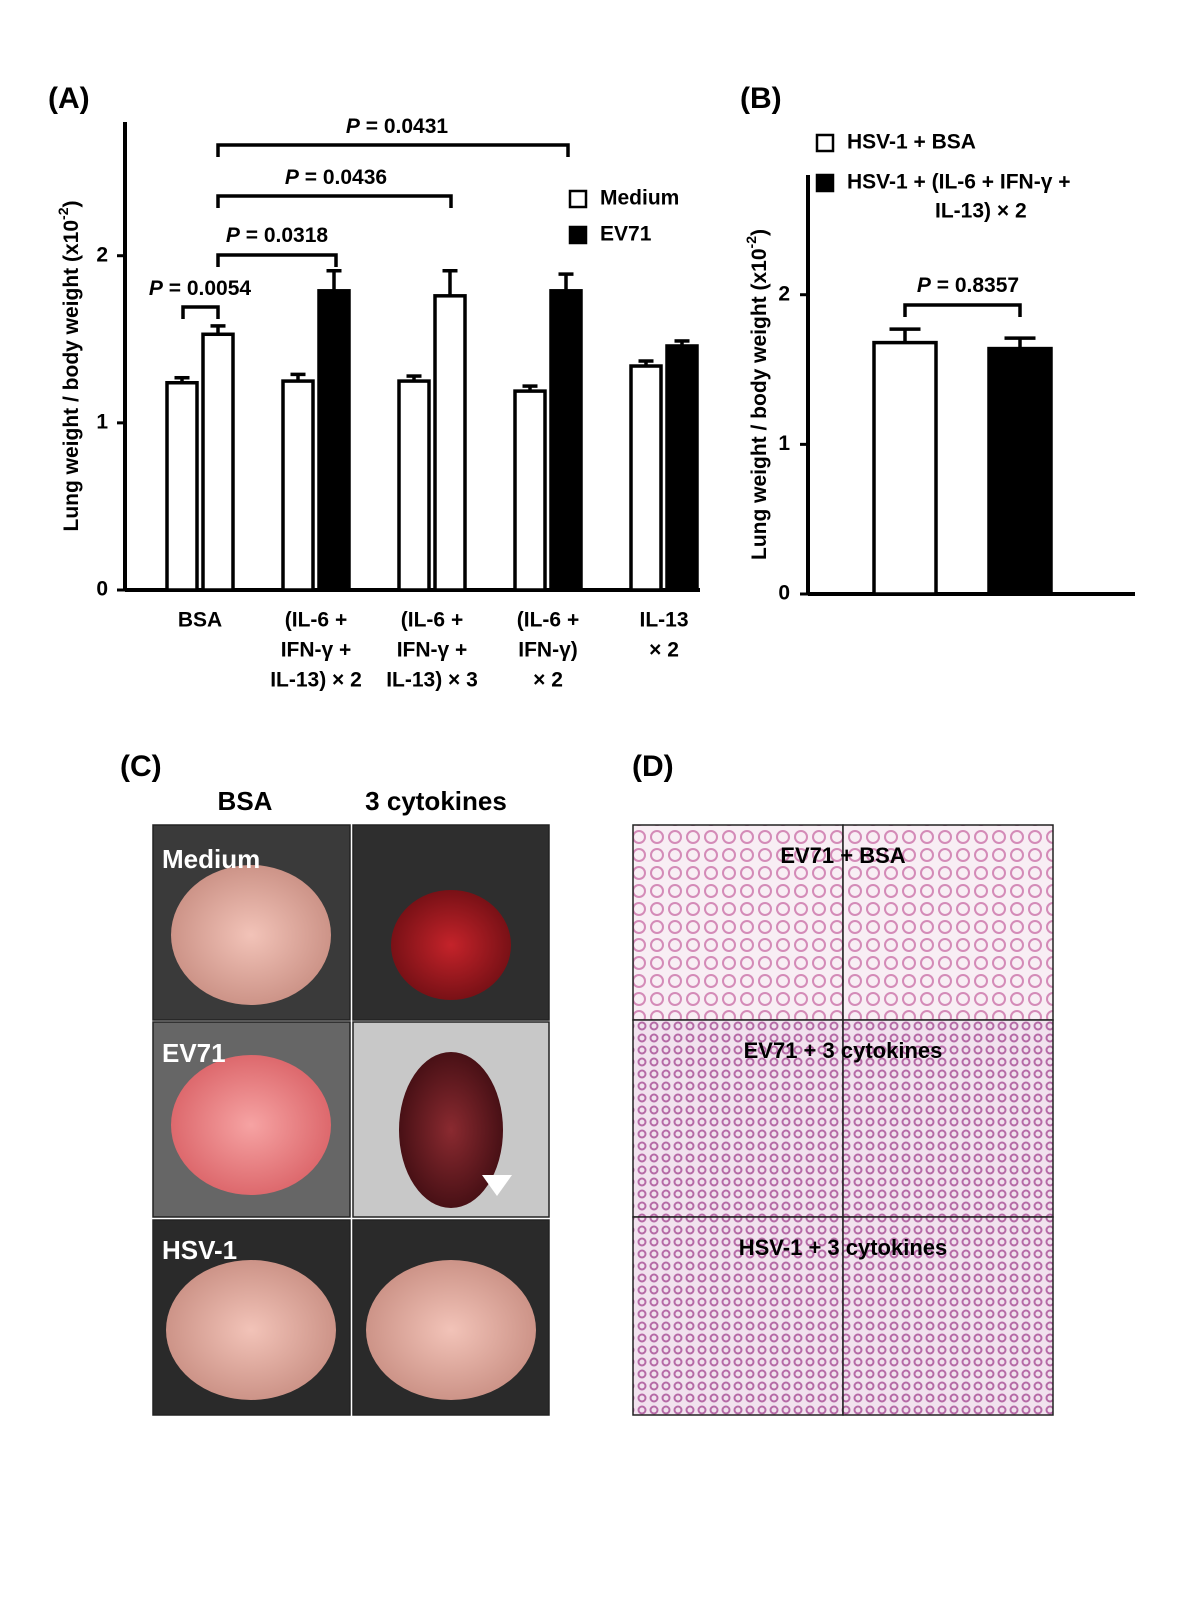 The width and height of the screenshot is (1200, 1600). Describe the element at coordinates (626, 234) in the screenshot. I see `legend-label: EV71` at that location.